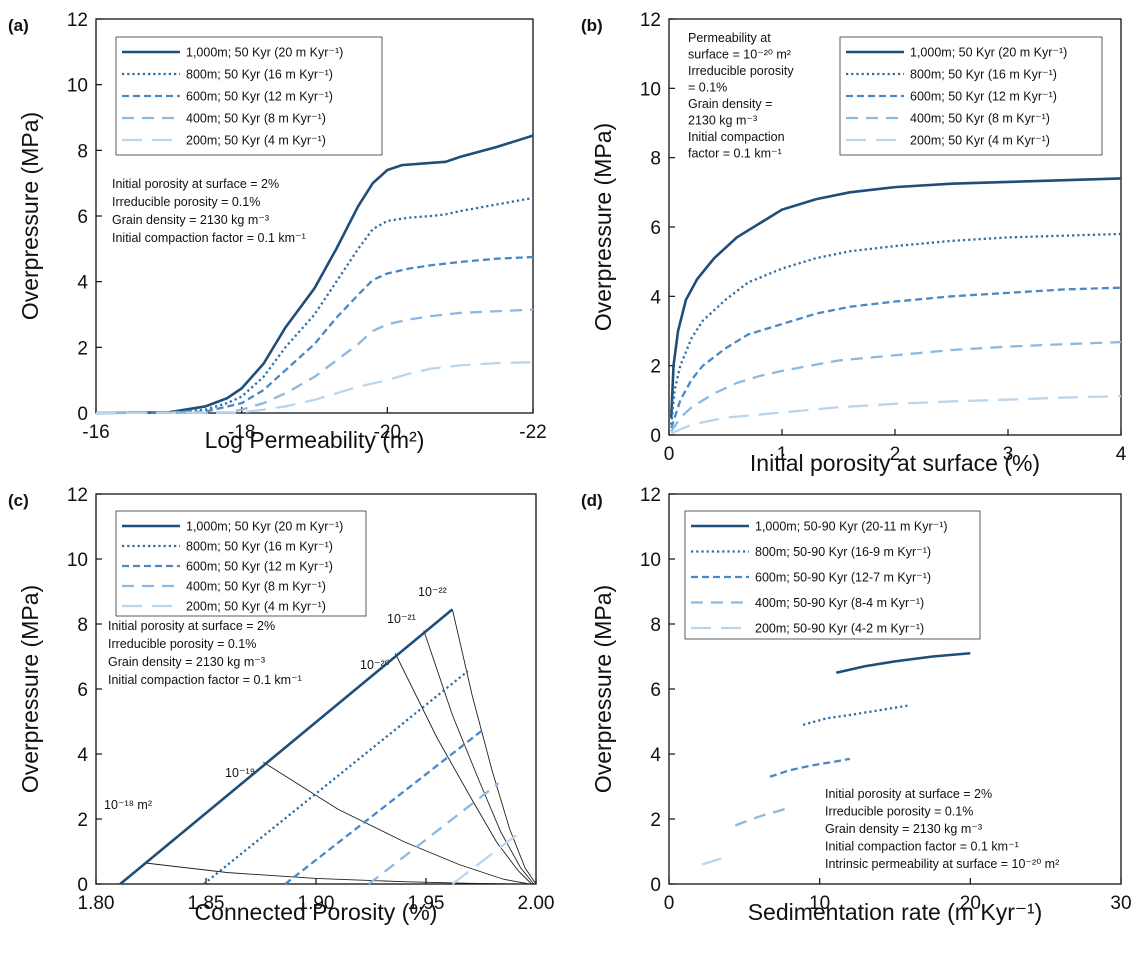  What do you see at coordinates (722, 121) in the screenshot?
I see `annotation-text: 2130 kg m⁻³` at bounding box center [722, 121].